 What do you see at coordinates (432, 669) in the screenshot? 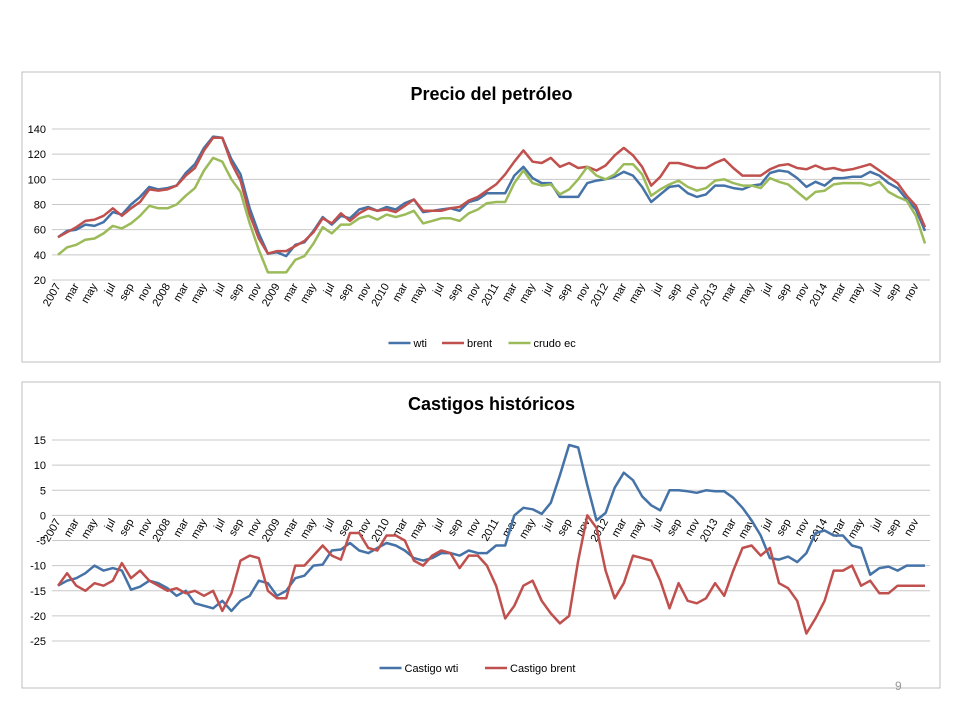
I see `legend-label: Castigo wti` at bounding box center [432, 669].